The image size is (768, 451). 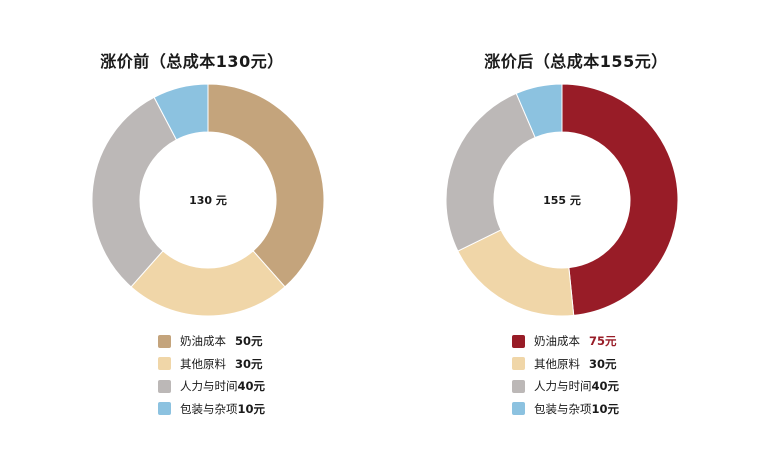 I want to click on center-label-after: 155 元, so click(x=562, y=200).